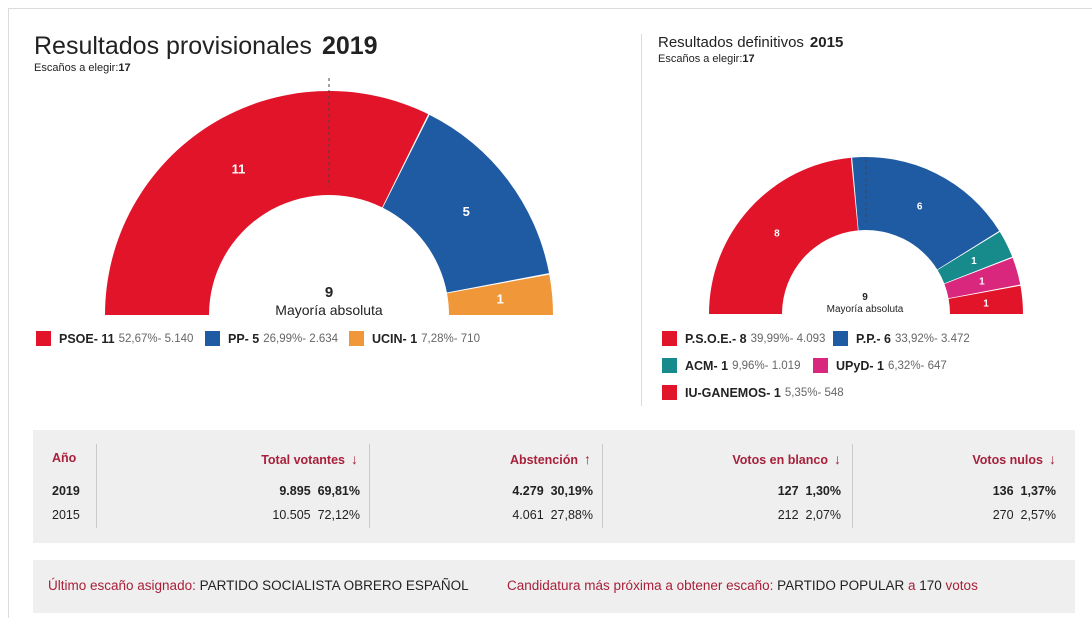 The height and width of the screenshot is (618, 1092). What do you see at coordinates (76, 68) in the screenshot?
I see `main-seats-label: Escaños a elegir:` at bounding box center [76, 68].